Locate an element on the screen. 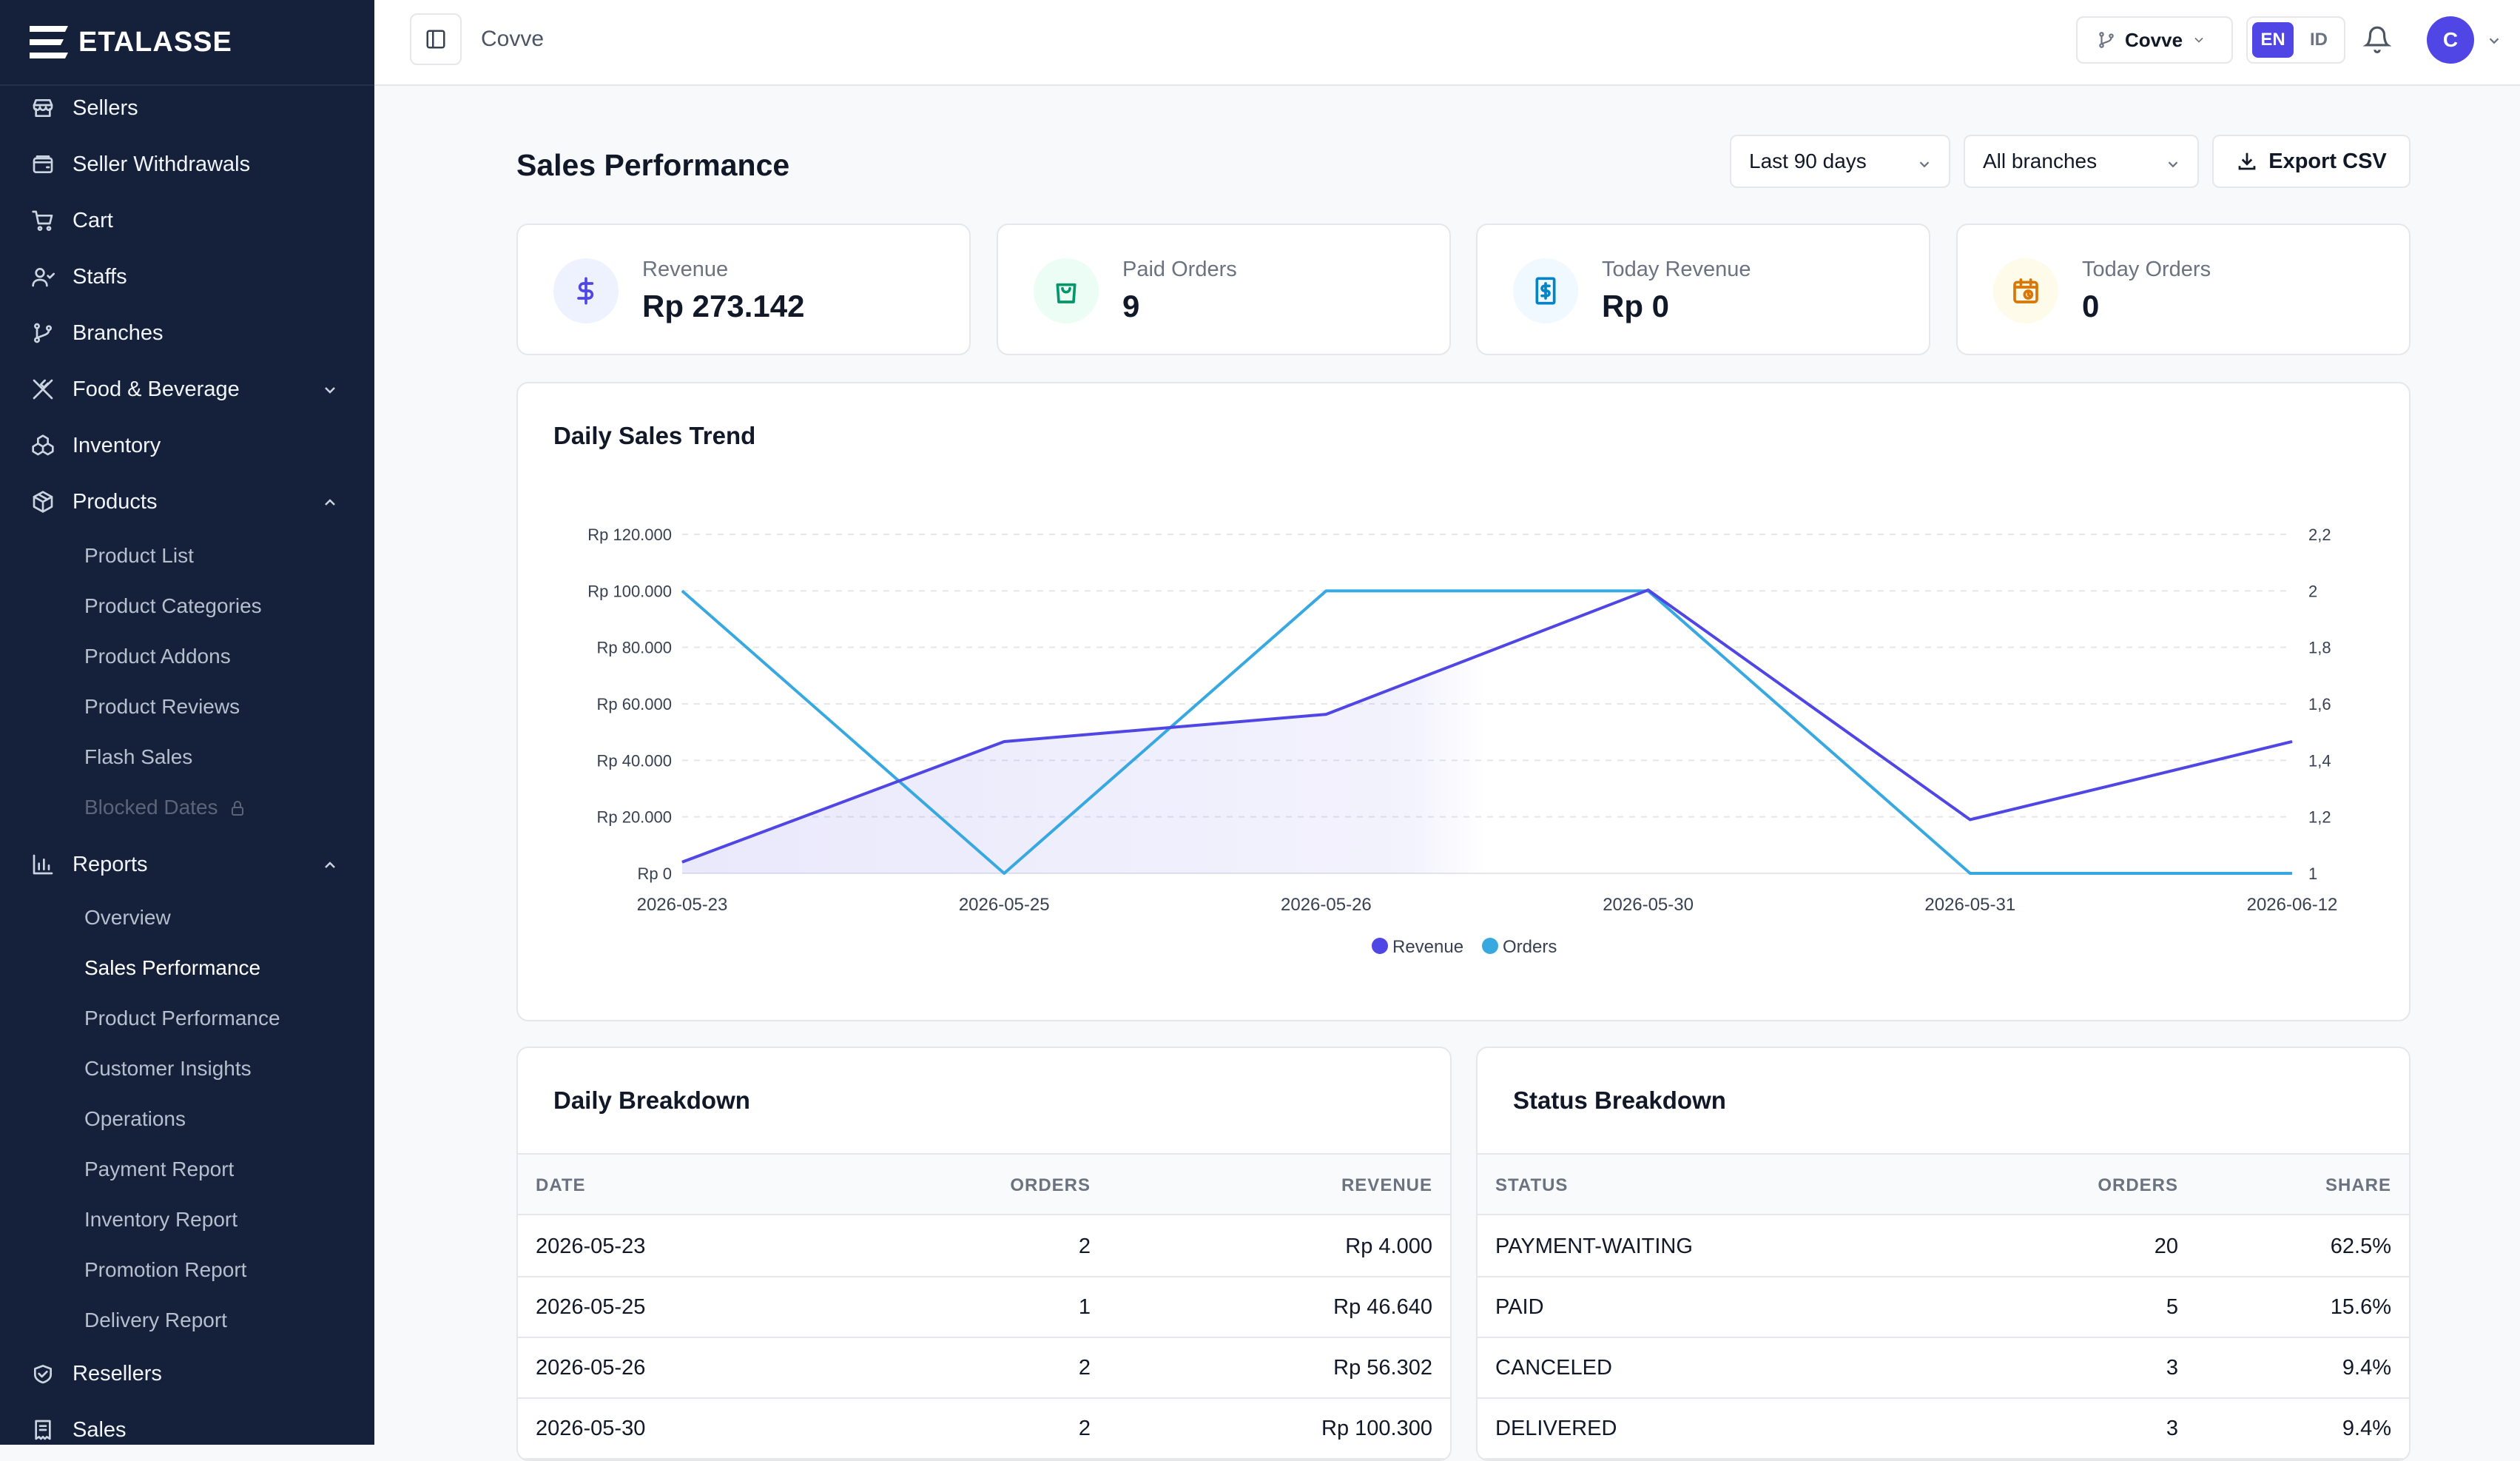 The height and width of the screenshot is (1461, 2520). sidebar-subitem-payment-report: Payment Report is located at coordinates (187, 1169).